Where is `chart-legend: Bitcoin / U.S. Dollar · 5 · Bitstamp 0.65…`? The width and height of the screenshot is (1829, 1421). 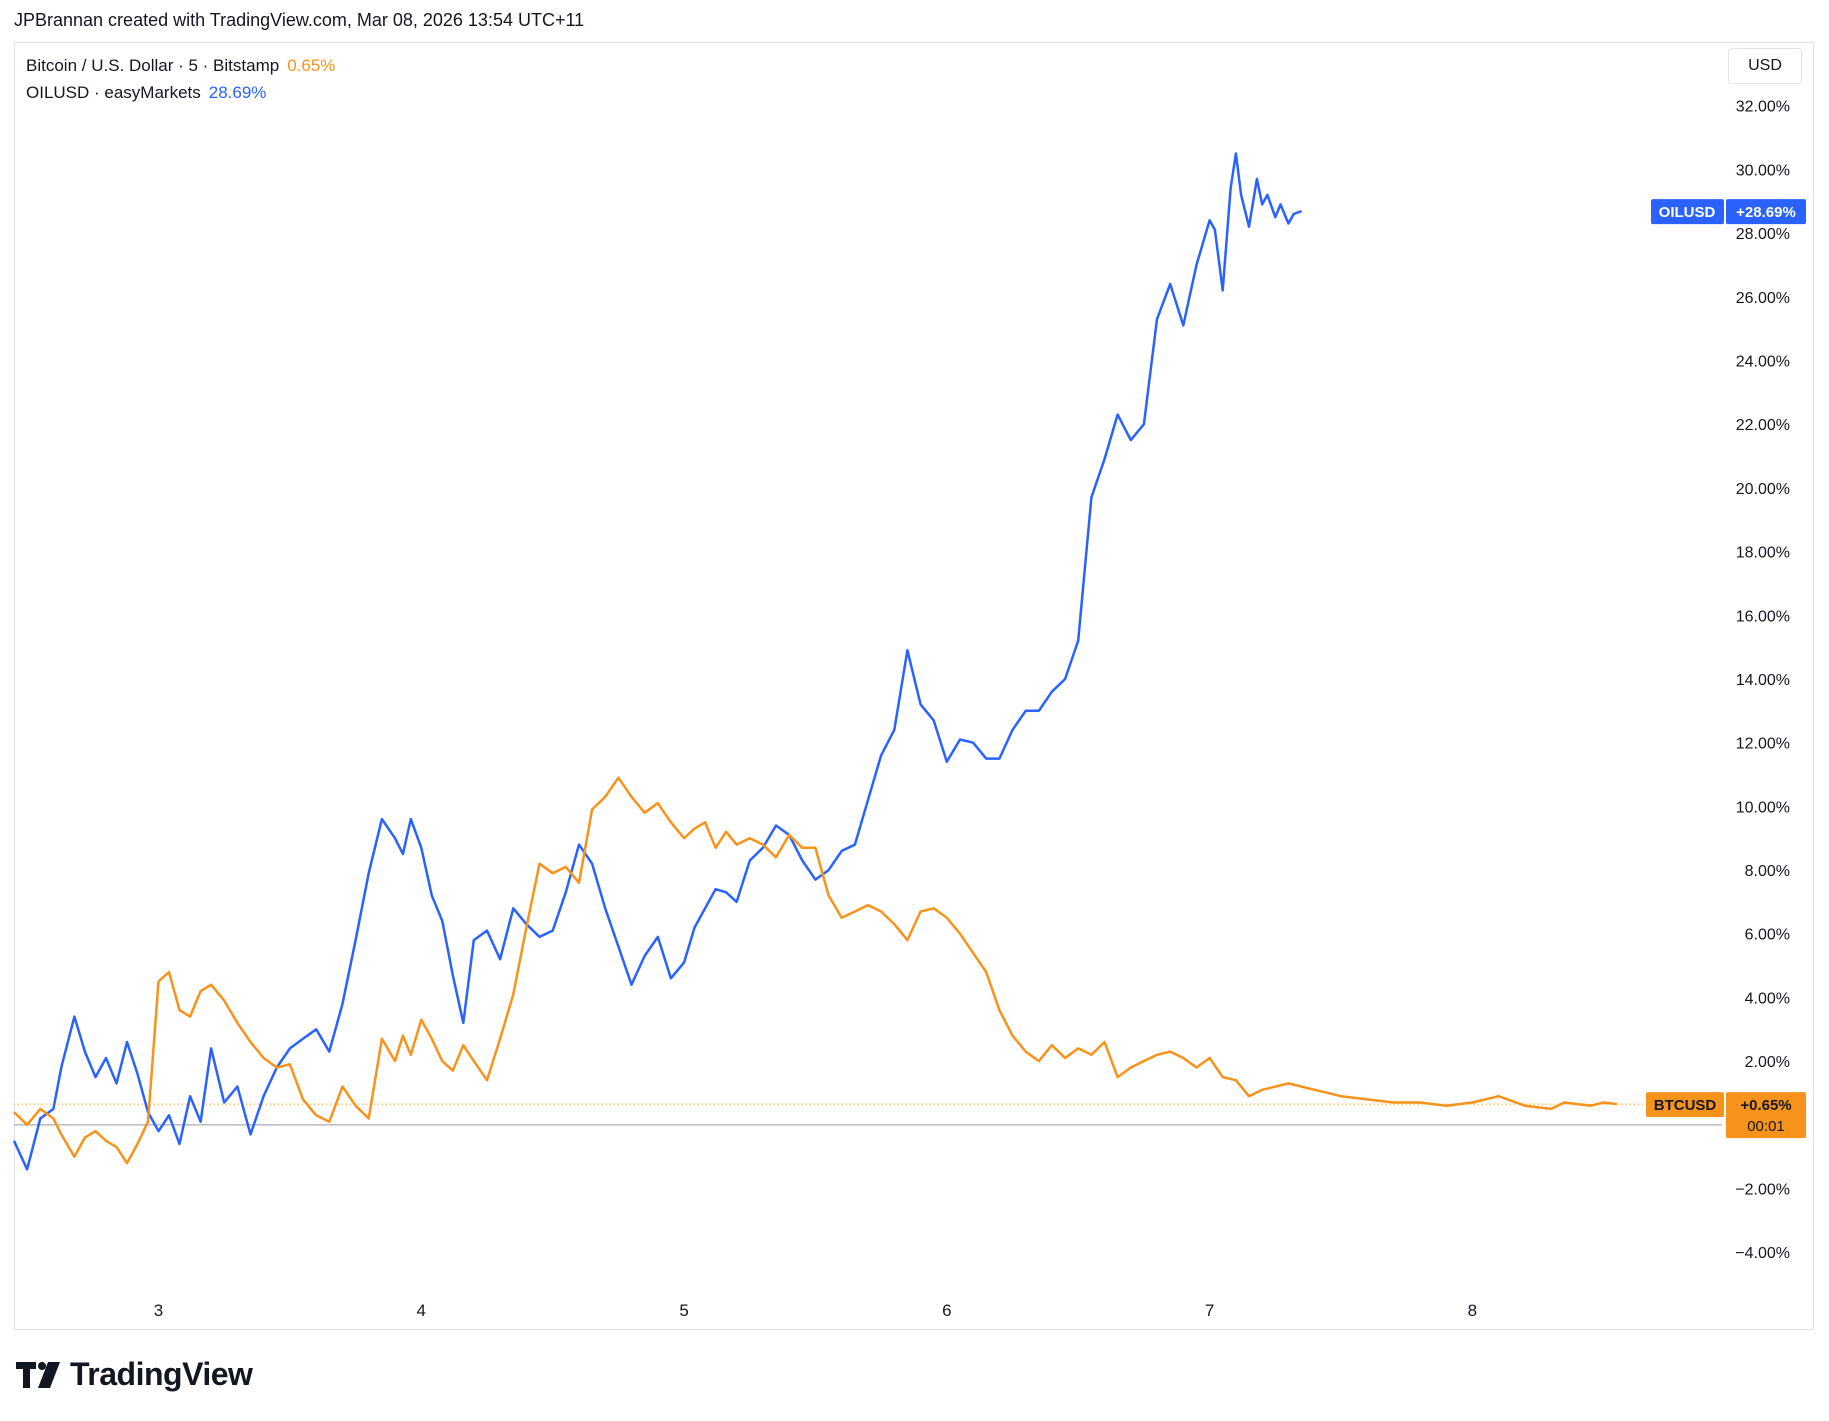 chart-legend: Bitcoin / U.S. Dollar · 5 · Bitstamp 0.65… is located at coordinates (180, 79).